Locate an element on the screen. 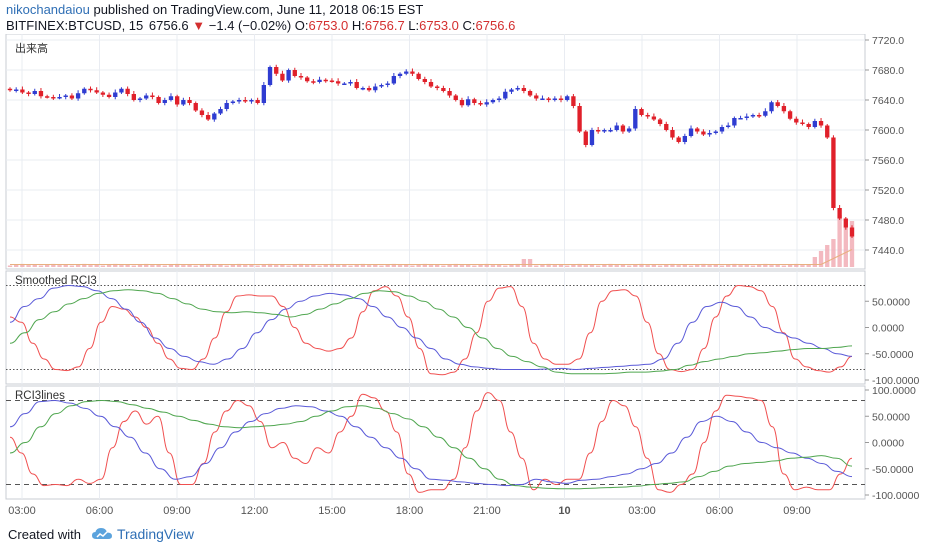 The width and height of the screenshot is (932, 550). x-tick-label: 09:00 is located at coordinates (177, 511).